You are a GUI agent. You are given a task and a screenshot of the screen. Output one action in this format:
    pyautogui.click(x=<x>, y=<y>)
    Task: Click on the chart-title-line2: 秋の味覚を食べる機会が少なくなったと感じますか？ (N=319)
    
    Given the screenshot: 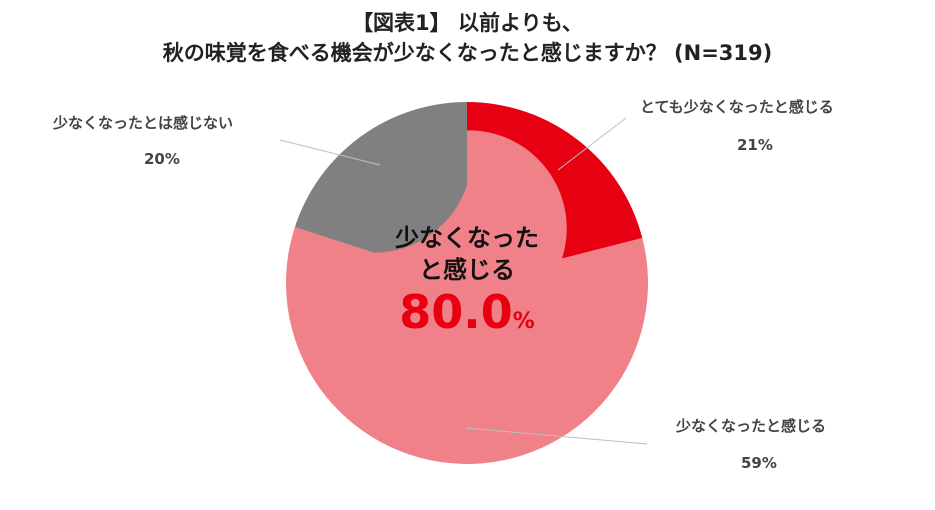 What is the action you would take?
    pyautogui.click(x=467, y=53)
    